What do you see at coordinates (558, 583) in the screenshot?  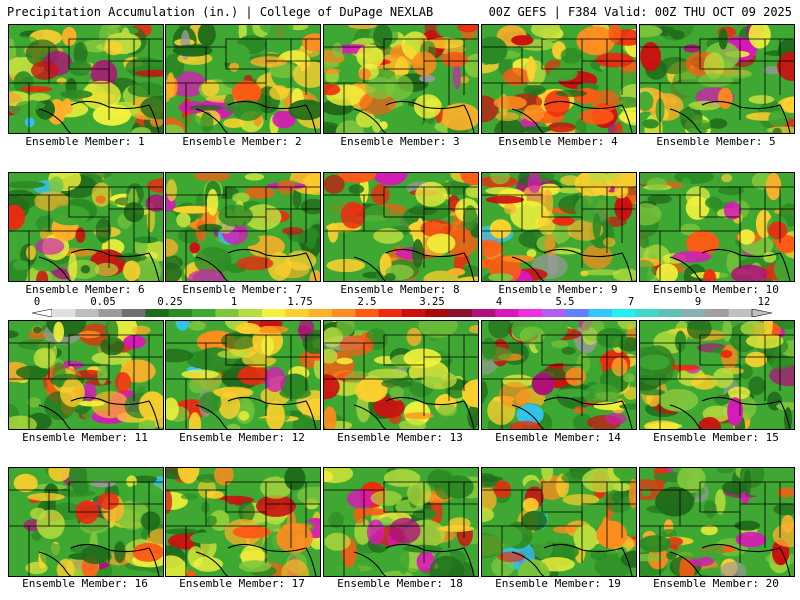 I see `ensemble-member-label: Ensemble Member: 19` at bounding box center [558, 583].